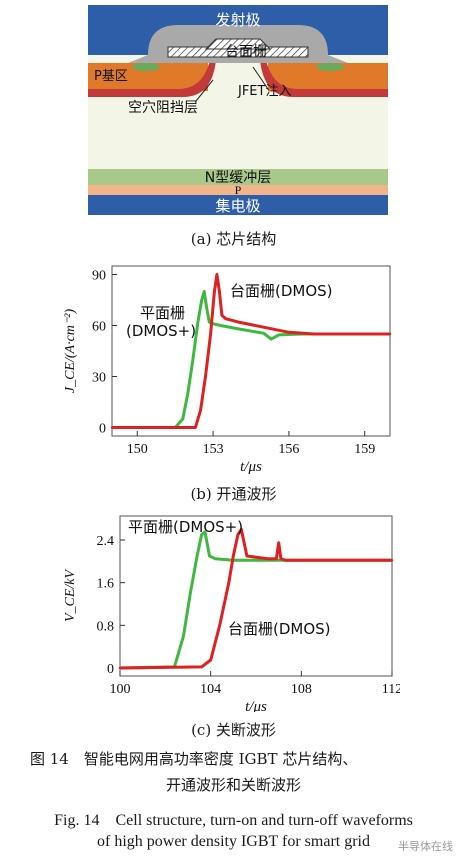  What do you see at coordinates (106, 584) in the screenshot?
I see `y-tick-label: 1.6` at bounding box center [106, 584].